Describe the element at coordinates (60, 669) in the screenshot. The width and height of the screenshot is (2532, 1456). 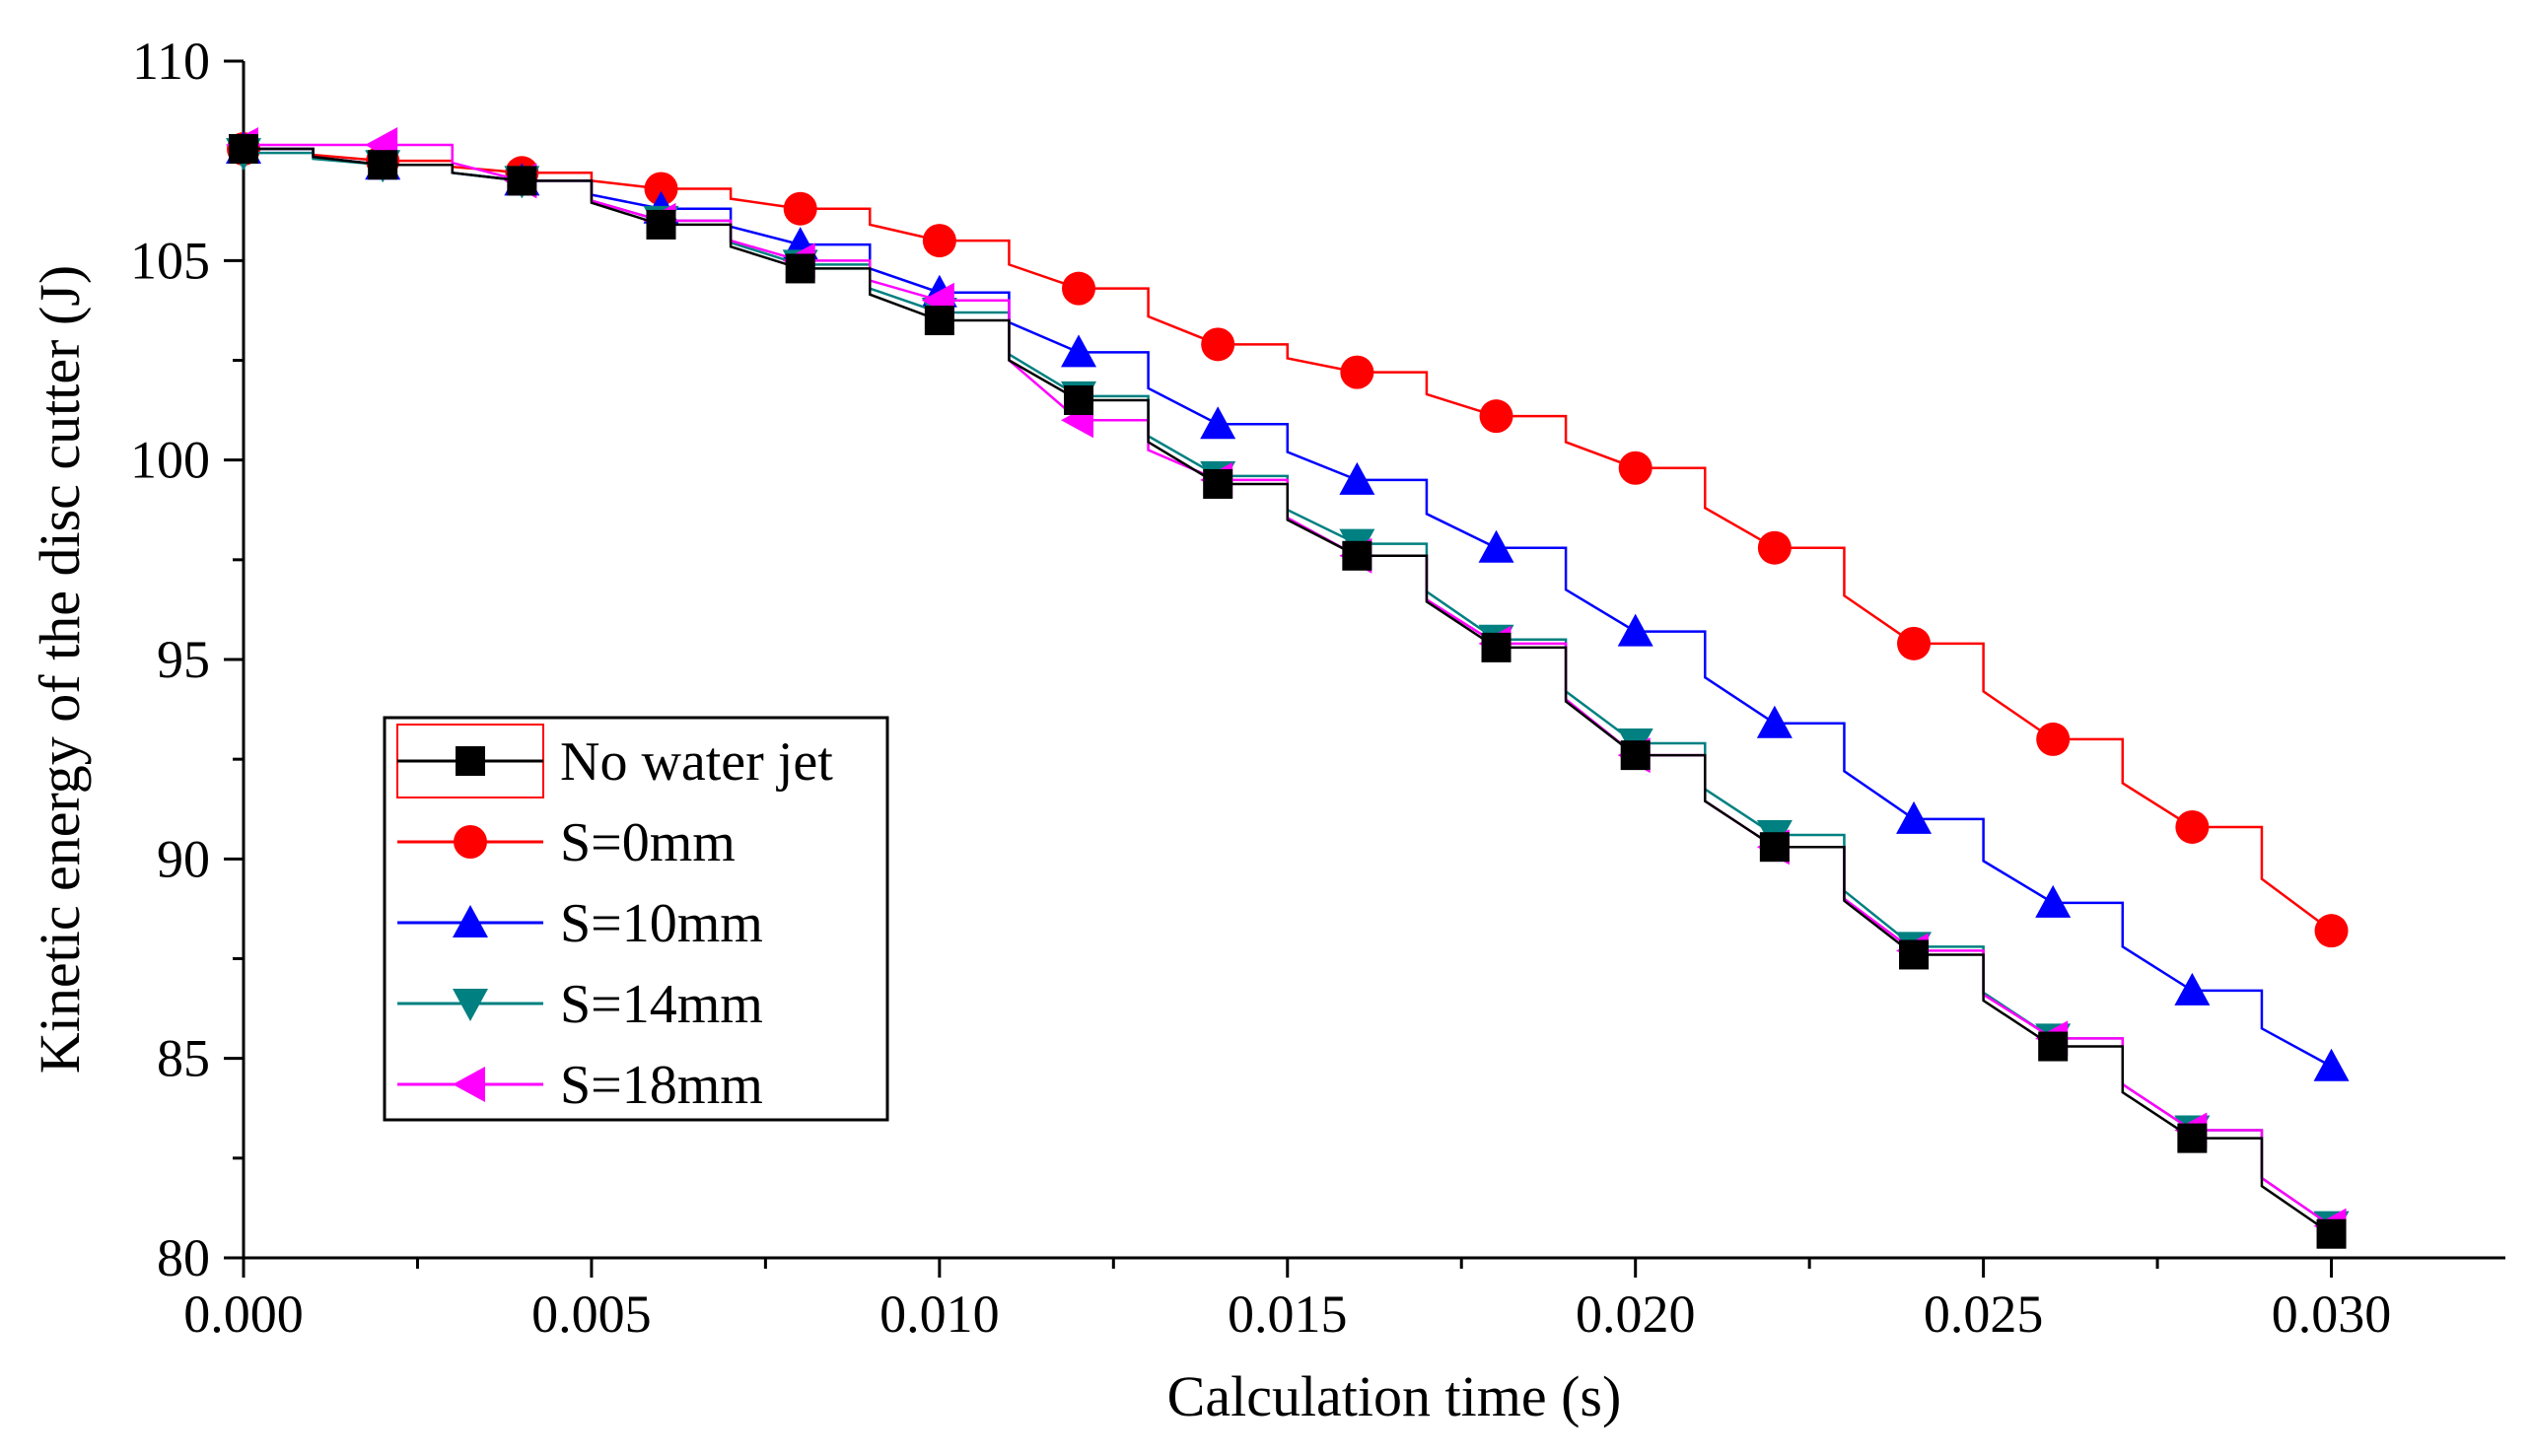
I see `y-axis-title: Kinetic energy of the disc cutter (J)` at that location.